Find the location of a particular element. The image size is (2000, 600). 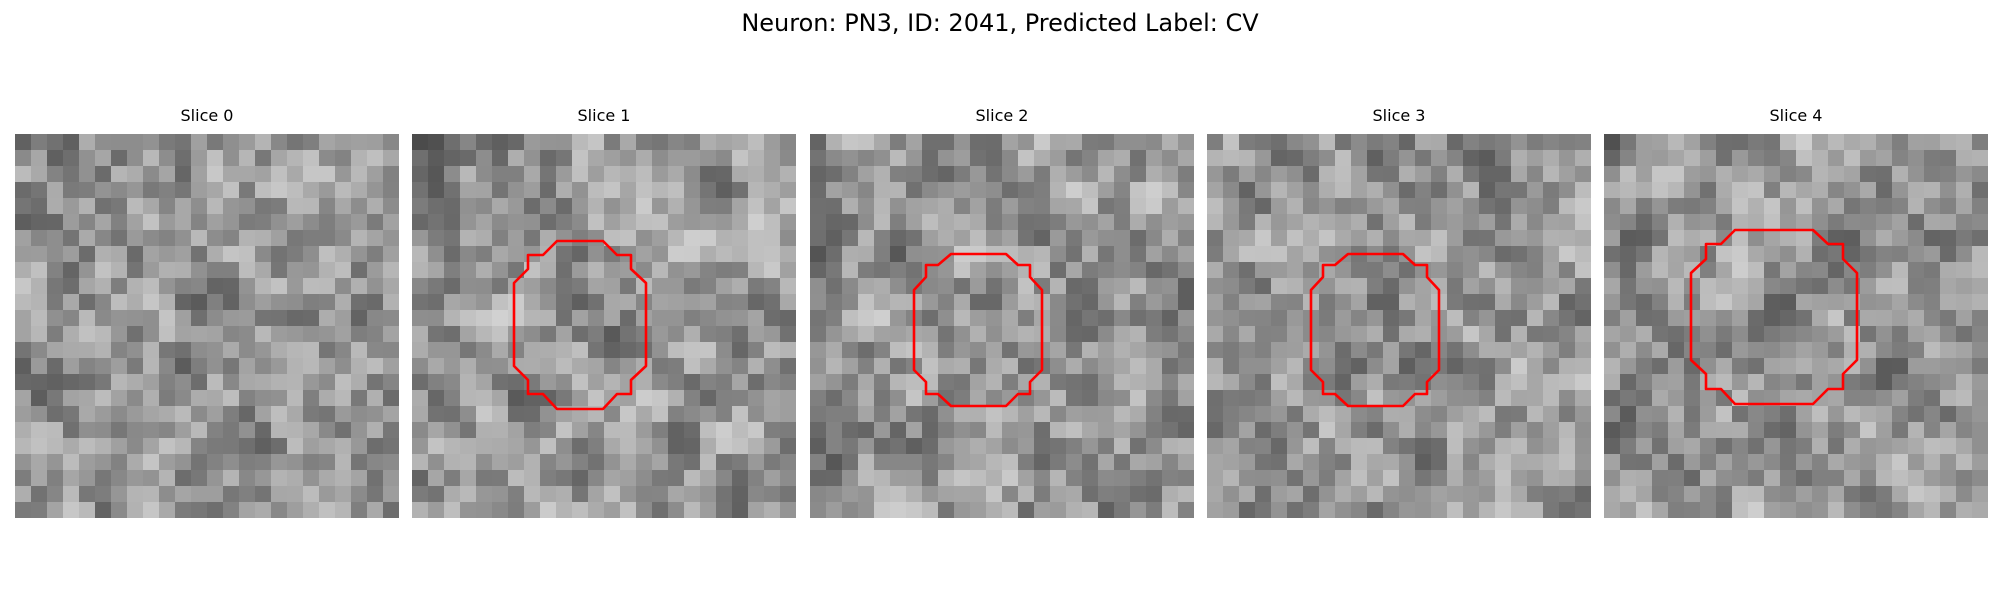

slice-title: Slice 1 is located at coordinates (604, 116).